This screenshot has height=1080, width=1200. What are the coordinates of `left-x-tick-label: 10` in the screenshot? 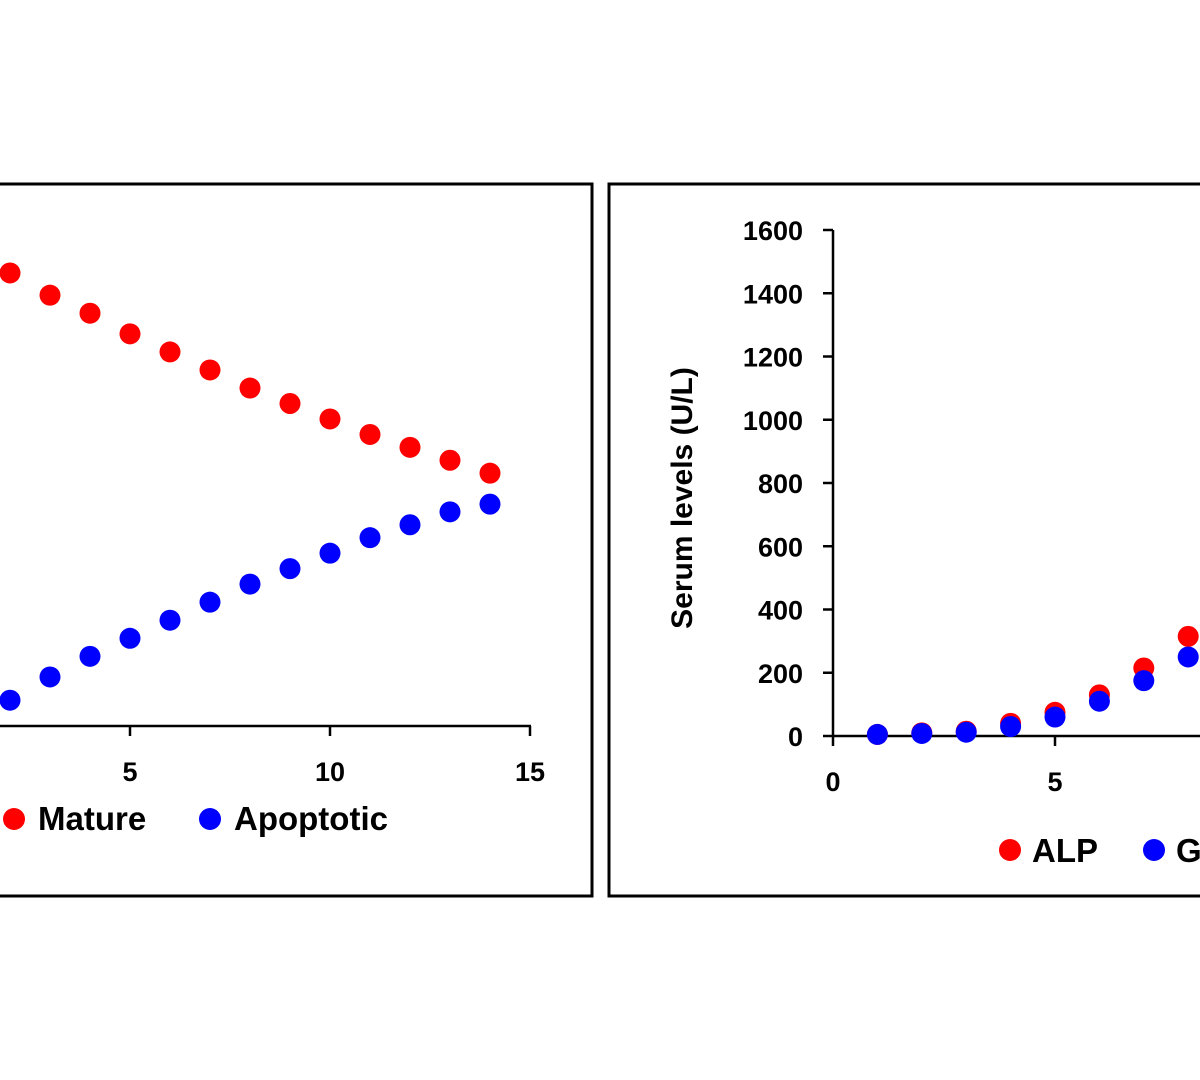 It's located at (330, 772).